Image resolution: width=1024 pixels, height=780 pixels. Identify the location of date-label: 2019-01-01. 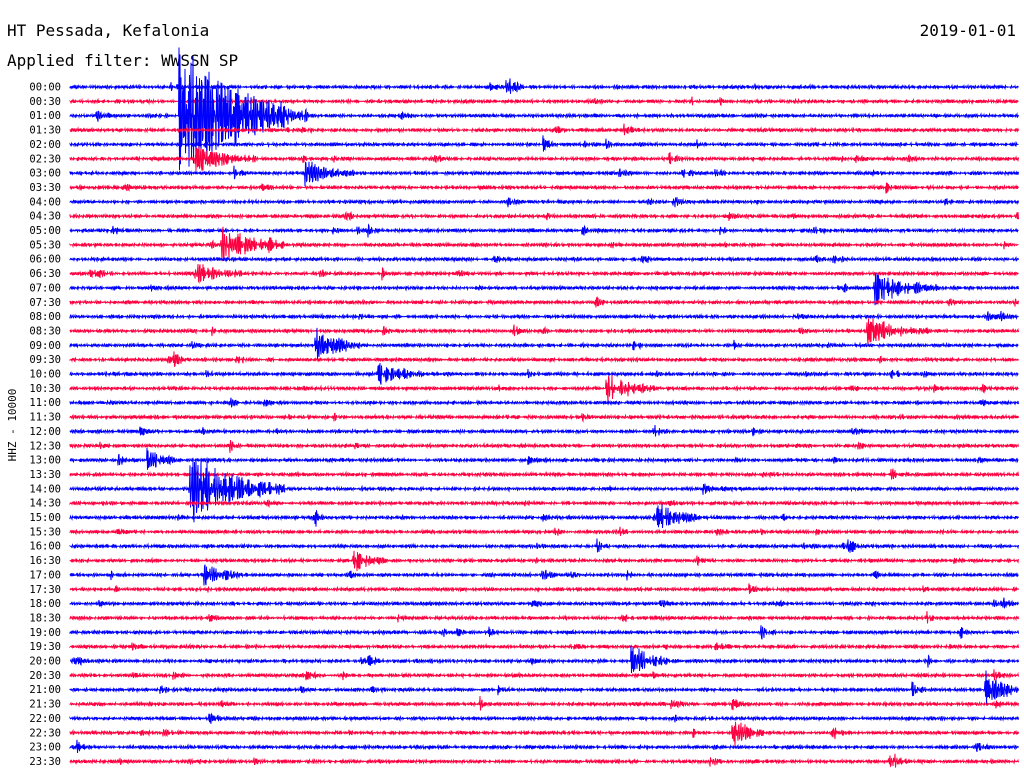
(968, 30).